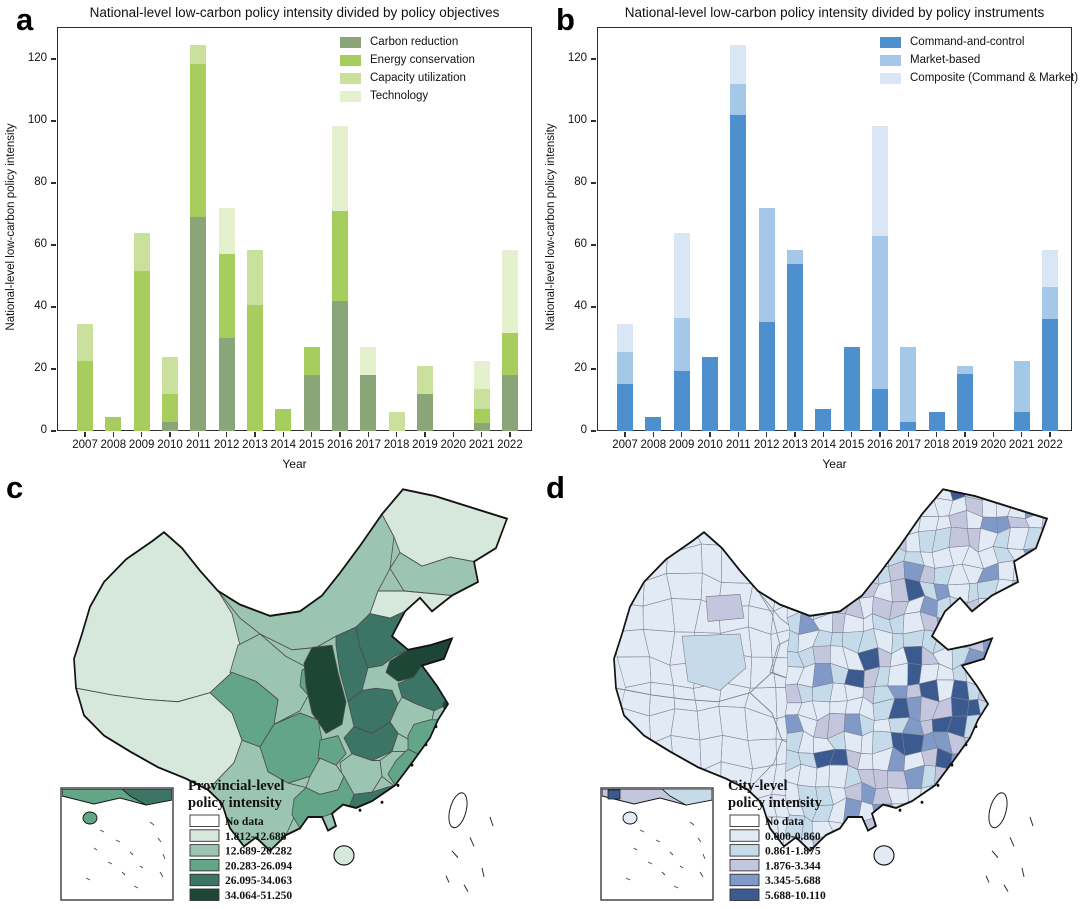 The width and height of the screenshot is (1080, 909). What do you see at coordinates (823, 445) in the screenshot?
I see `x-tick-label: 2014` at bounding box center [823, 445].